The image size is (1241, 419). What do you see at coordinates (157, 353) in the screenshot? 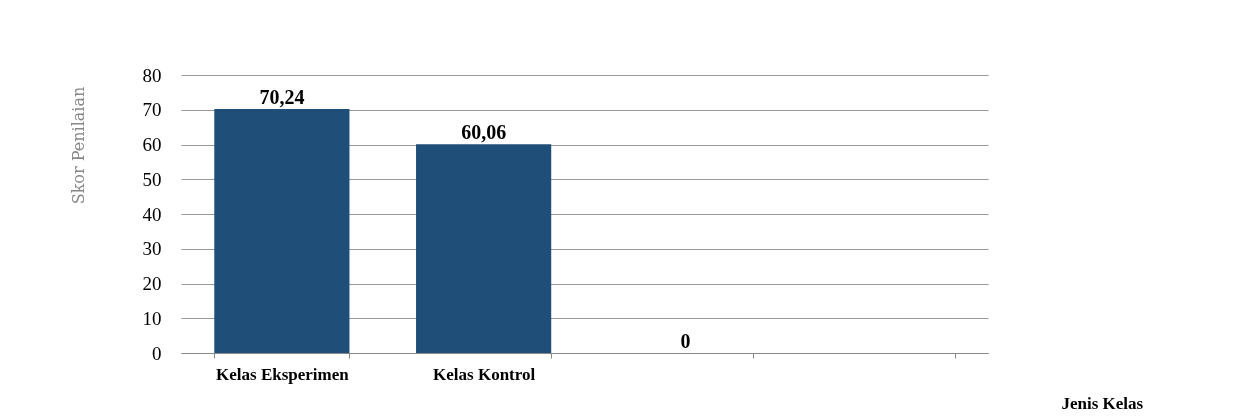
I see `y-tick-label: 0` at bounding box center [157, 353].